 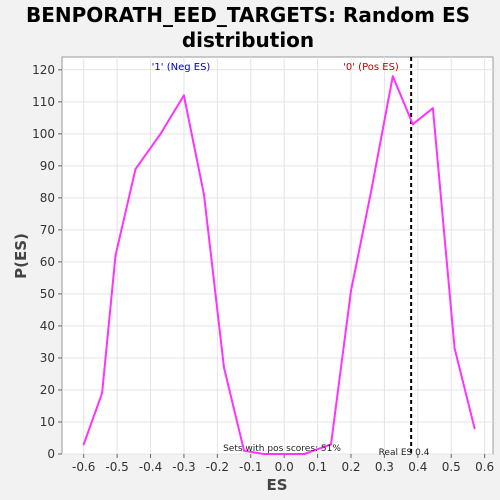 What do you see at coordinates (47, 294) in the screenshot?
I see `y-tick-label: 50` at bounding box center [47, 294].